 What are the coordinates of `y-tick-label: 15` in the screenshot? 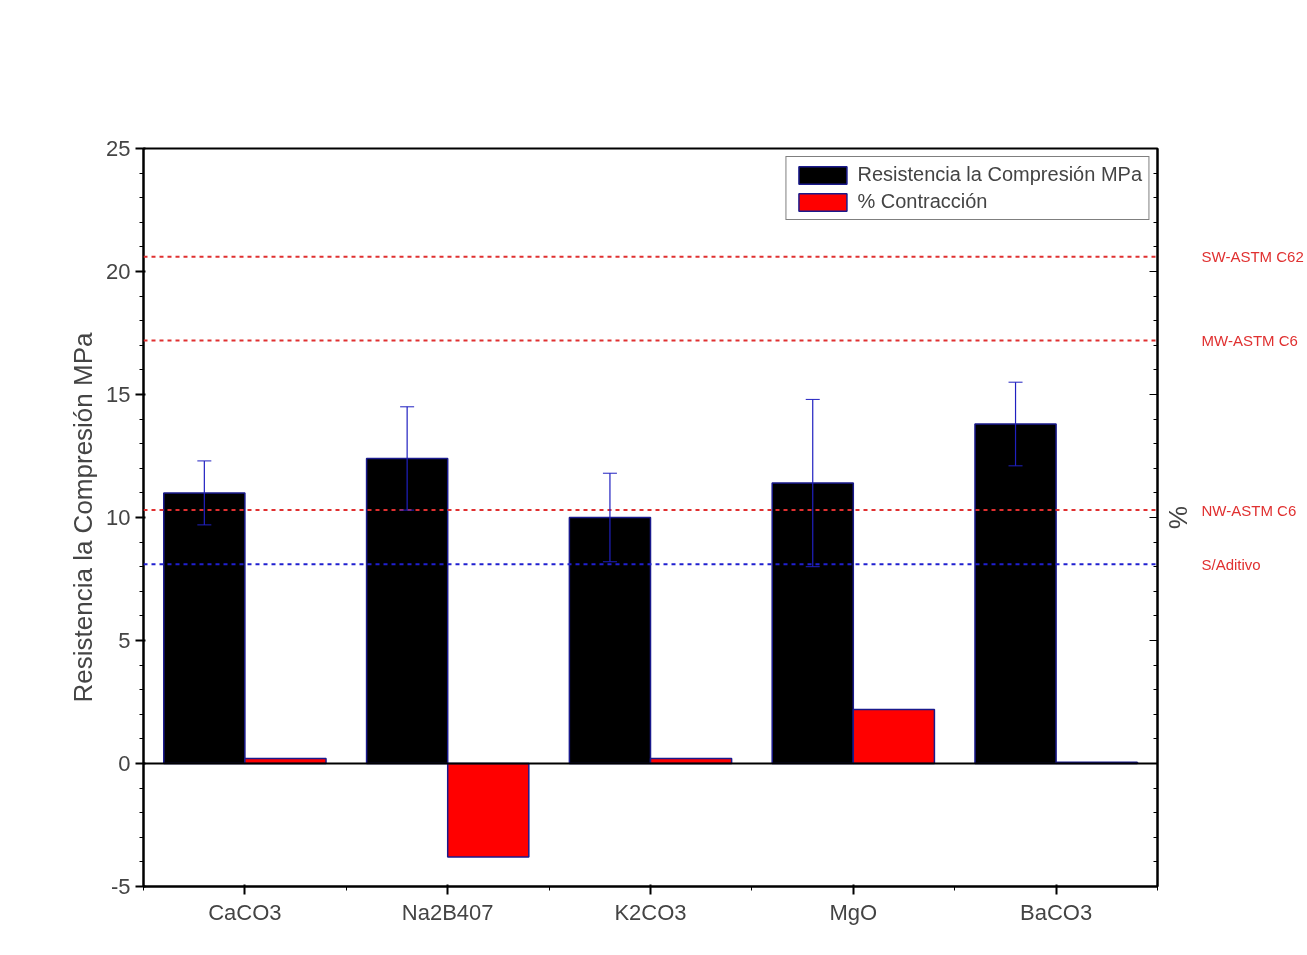 It's located at (118, 394).